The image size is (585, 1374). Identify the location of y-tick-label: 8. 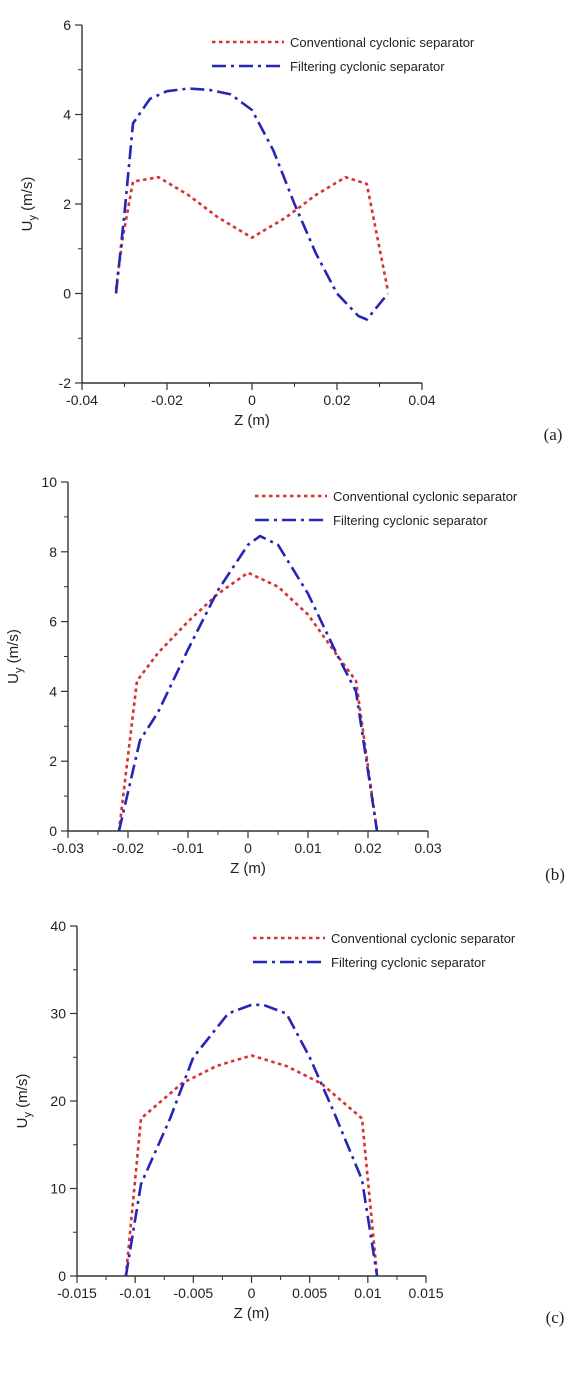
(53, 552).